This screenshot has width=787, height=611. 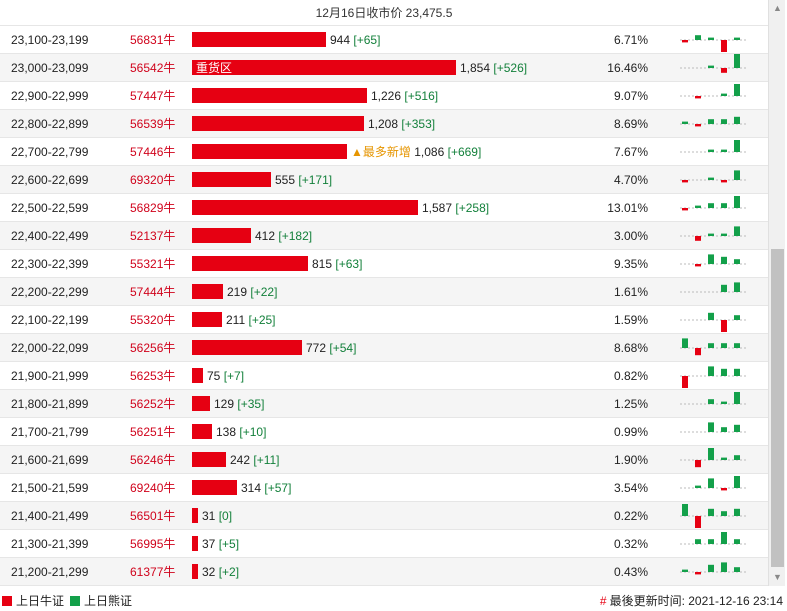 What do you see at coordinates (153, 572) in the screenshot?
I see `cbbc-code-link: 61377牛` at bounding box center [153, 572].